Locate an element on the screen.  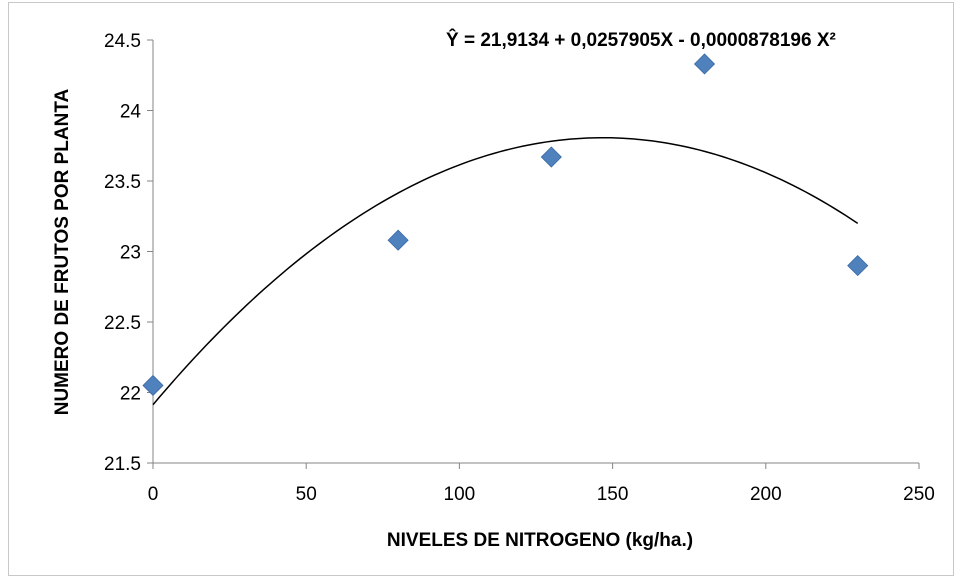
y-tick-label: 21.5 is located at coordinates (122, 464).